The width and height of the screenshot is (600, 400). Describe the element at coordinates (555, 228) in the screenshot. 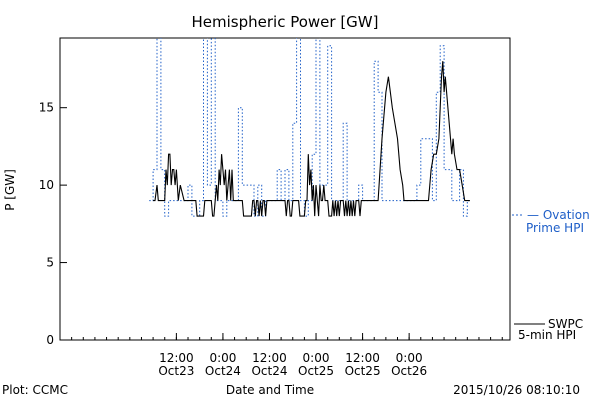

I see `legend-ovation-line2: Prime HPI` at that location.